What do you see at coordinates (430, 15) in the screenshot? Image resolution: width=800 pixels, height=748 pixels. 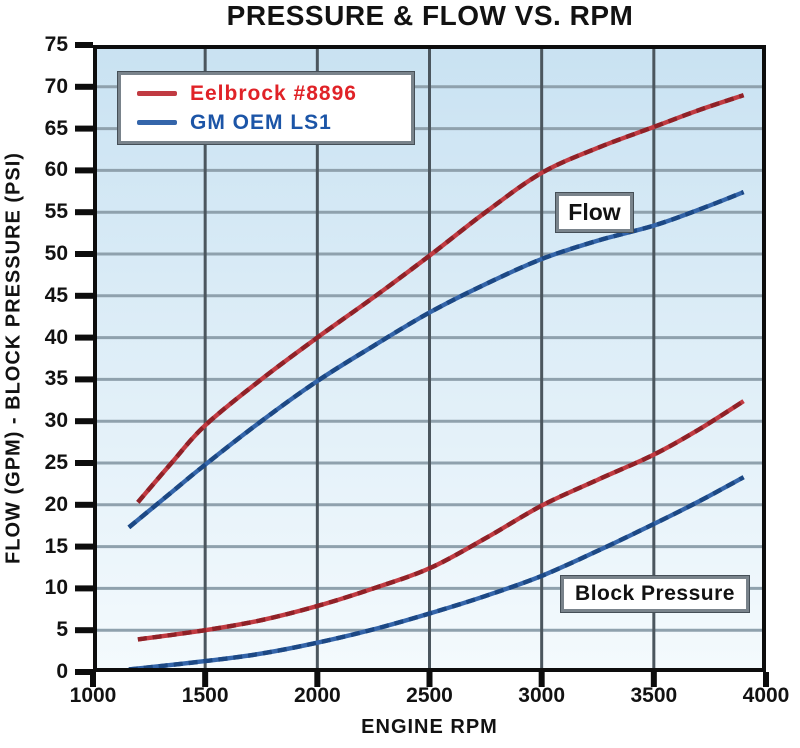 I see `chart-title: PRESSURE & FLOW VS. RPM` at bounding box center [430, 15].